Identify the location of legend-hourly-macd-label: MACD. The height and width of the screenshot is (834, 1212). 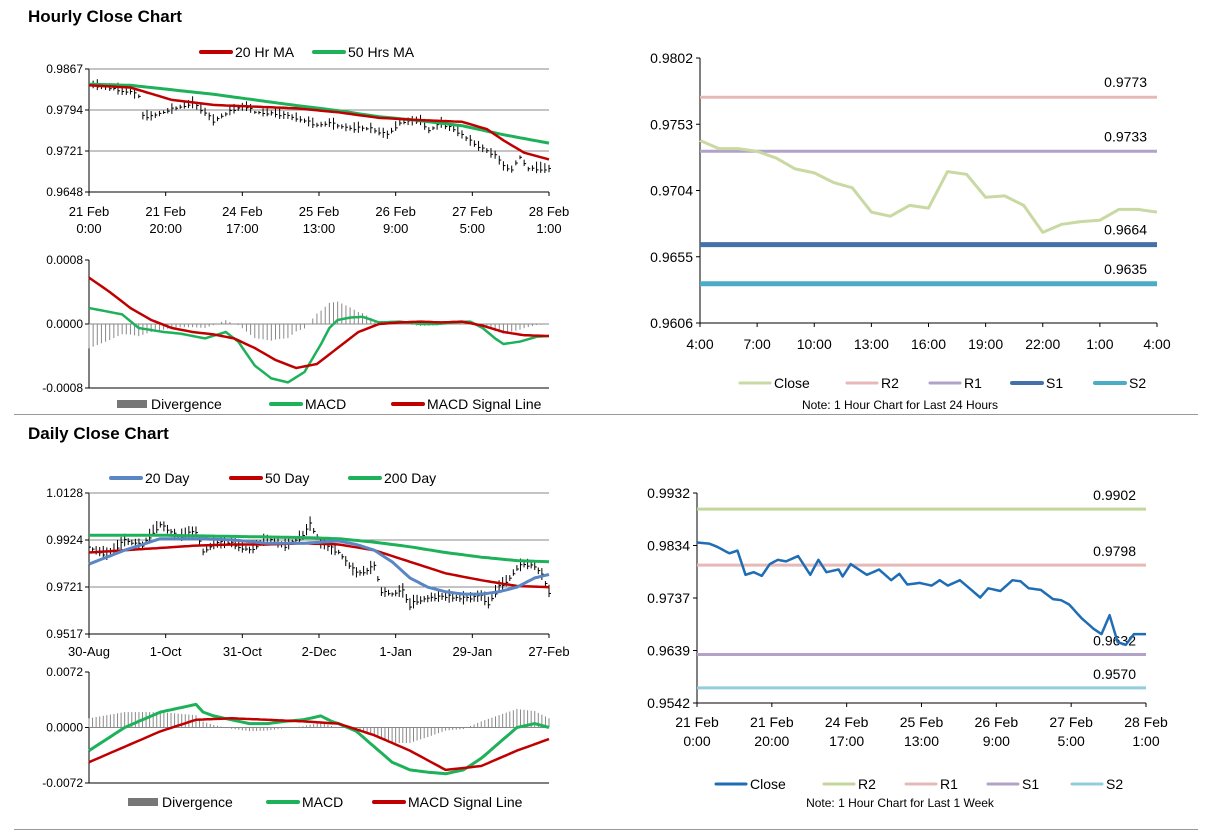
(325, 404).